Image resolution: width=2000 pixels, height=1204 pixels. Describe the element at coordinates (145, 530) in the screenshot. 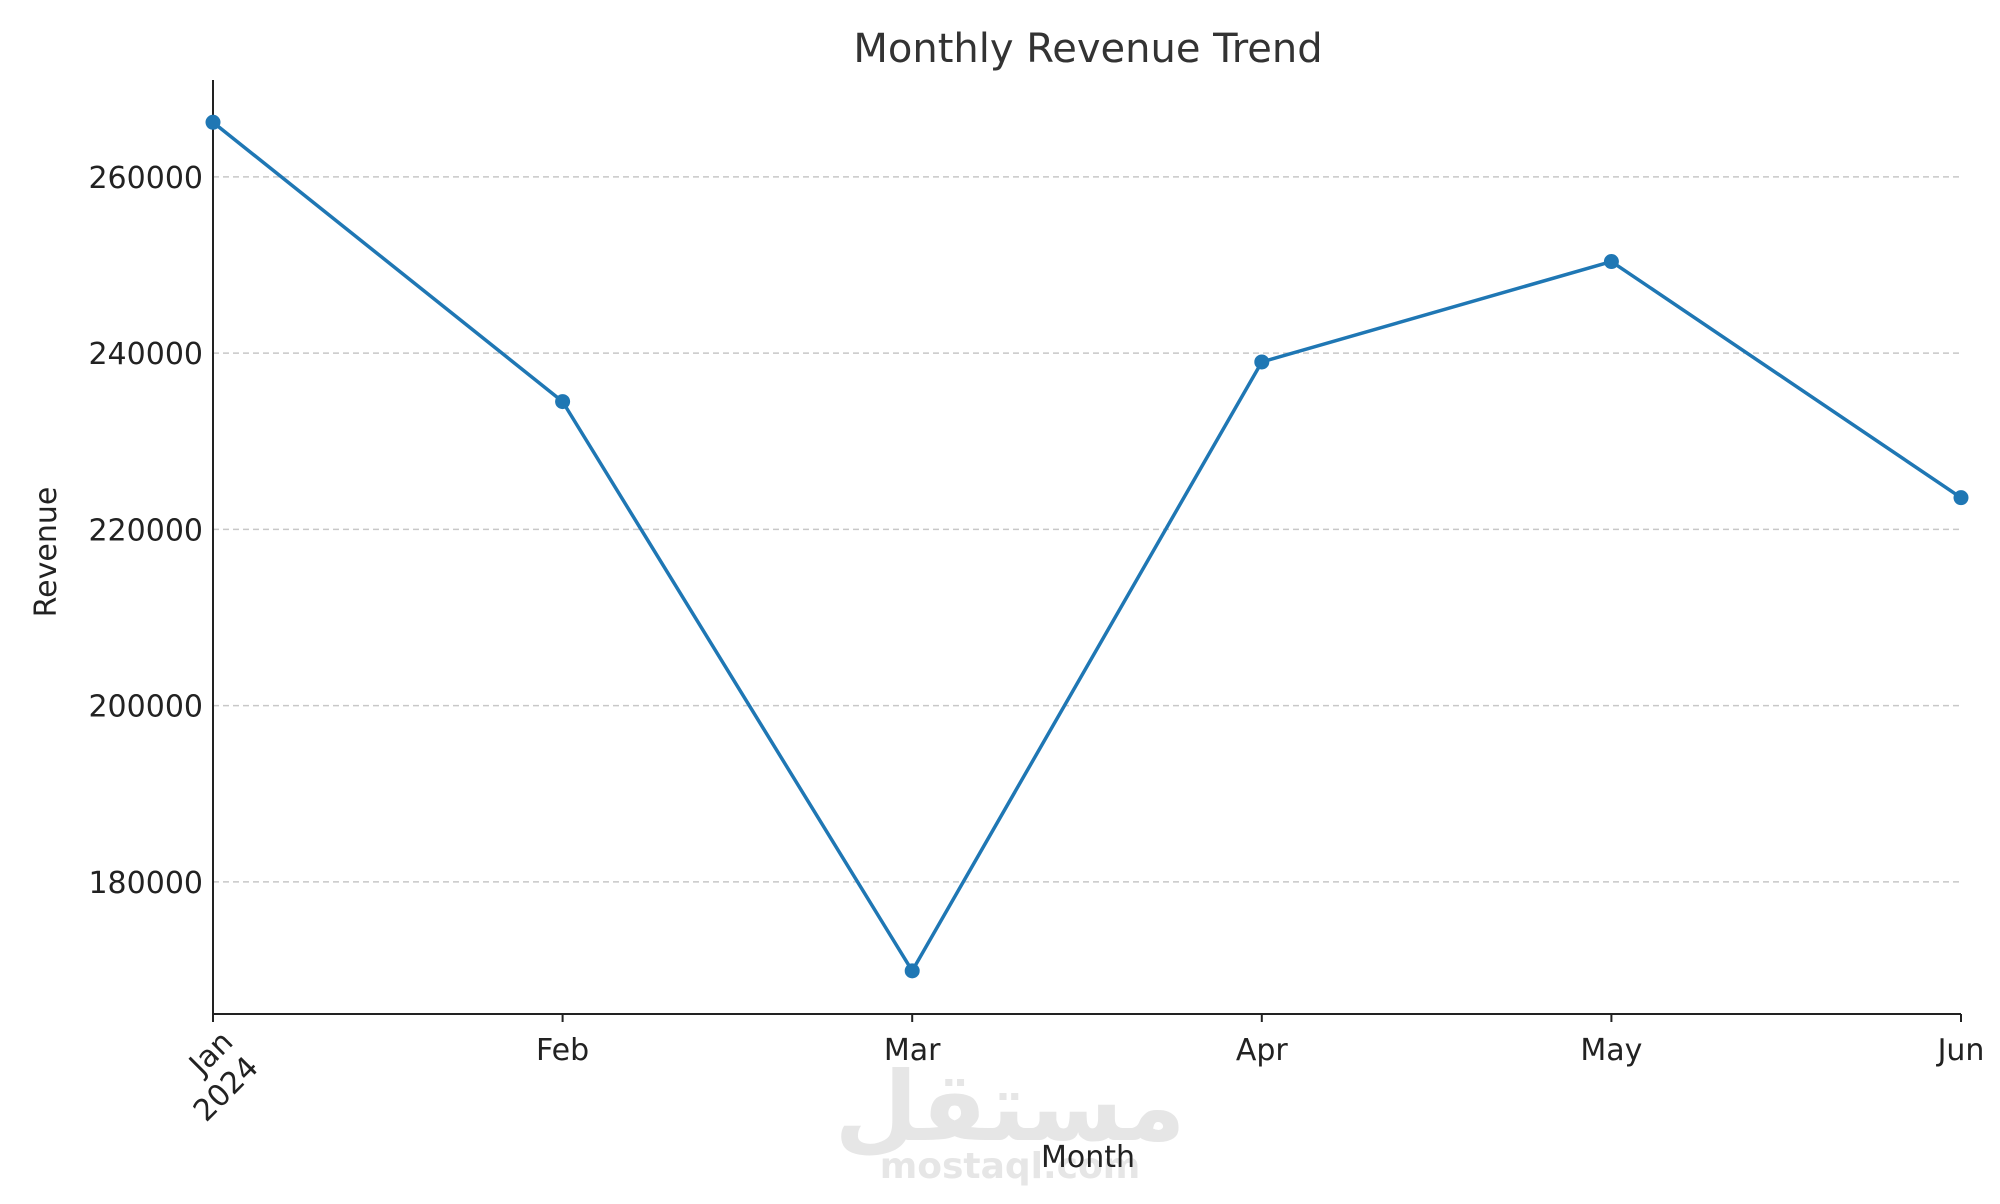

I see `y-tick-label: 220000` at that location.